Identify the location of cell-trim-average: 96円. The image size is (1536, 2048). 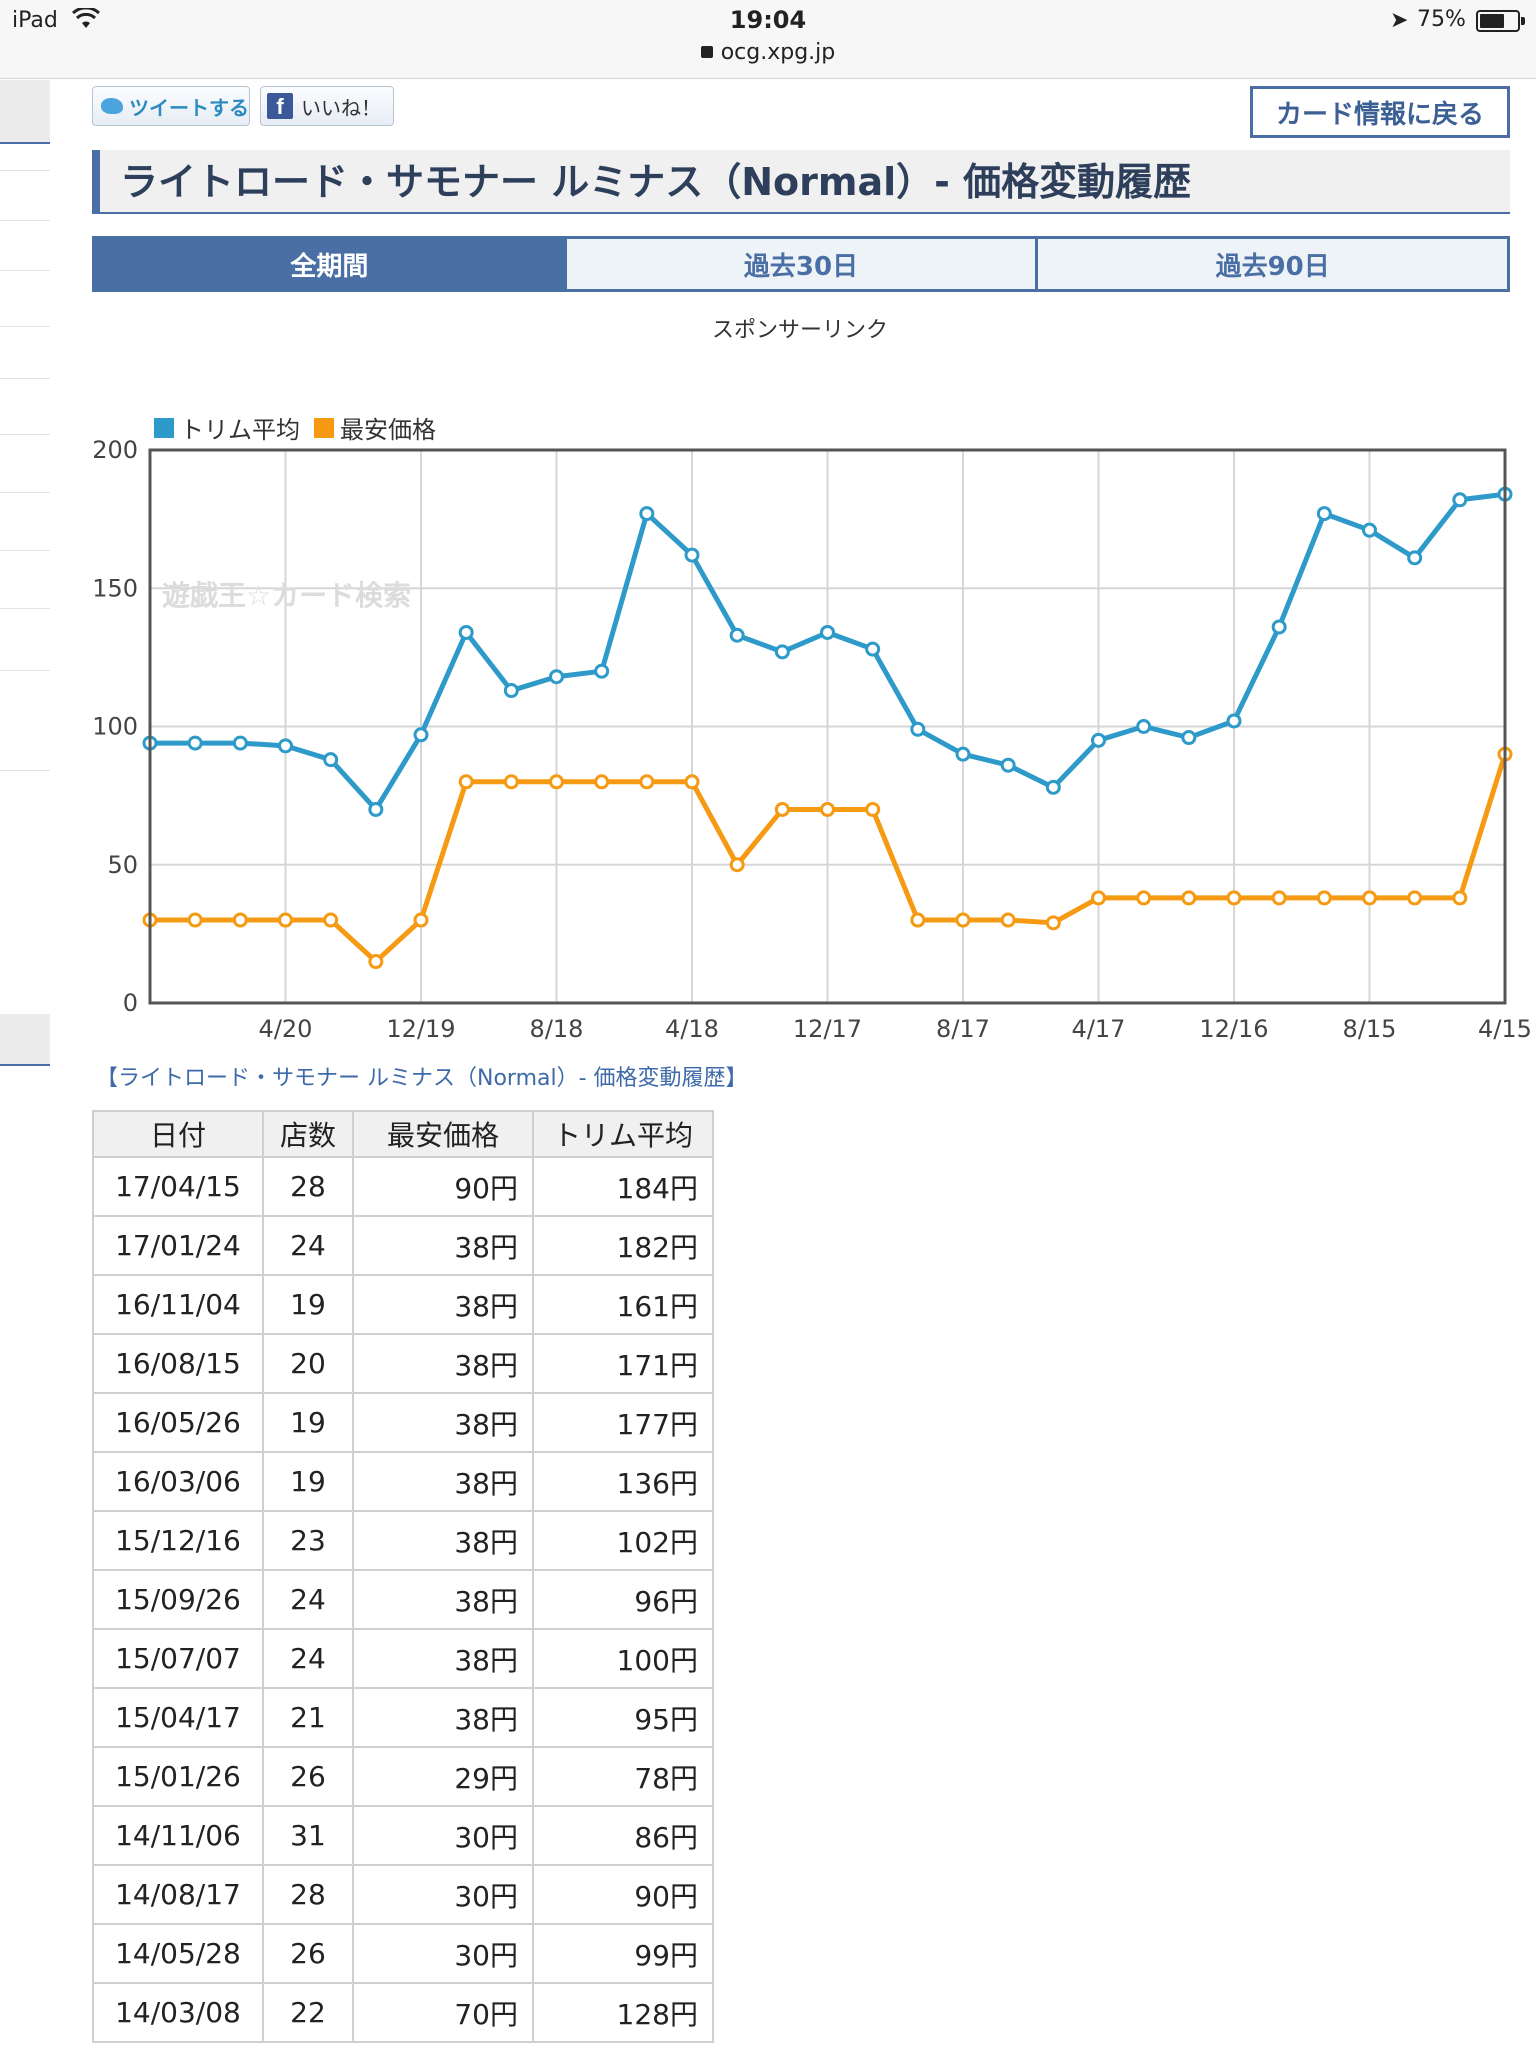
(623, 1599).